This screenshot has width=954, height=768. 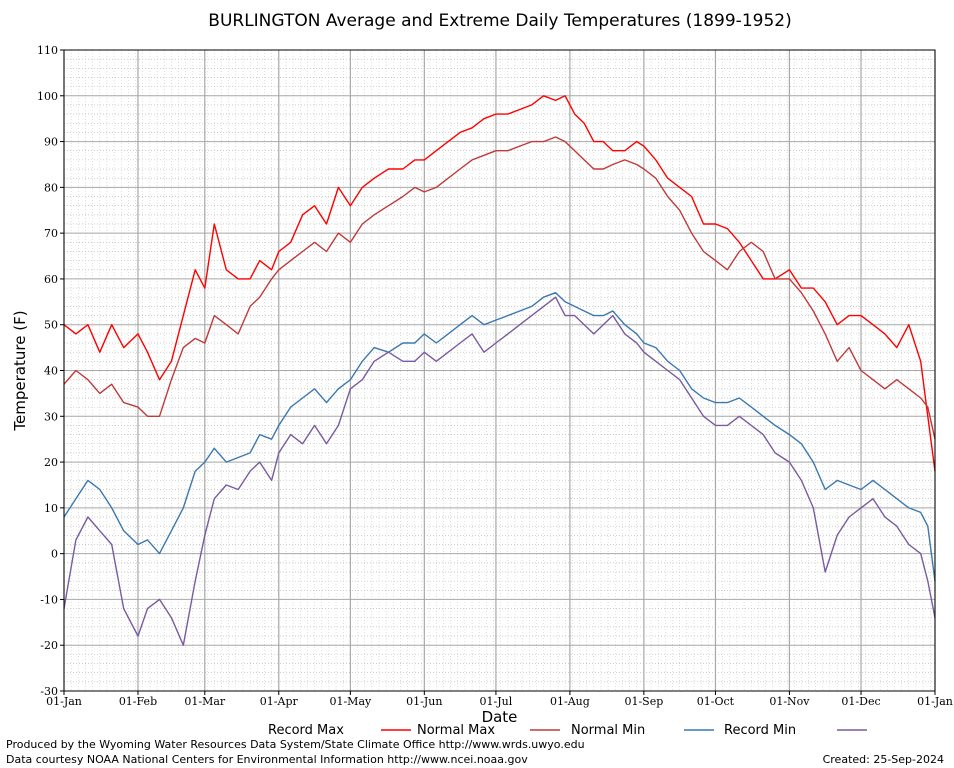 I want to click on y-tick-label: 50, so click(x=51, y=325).